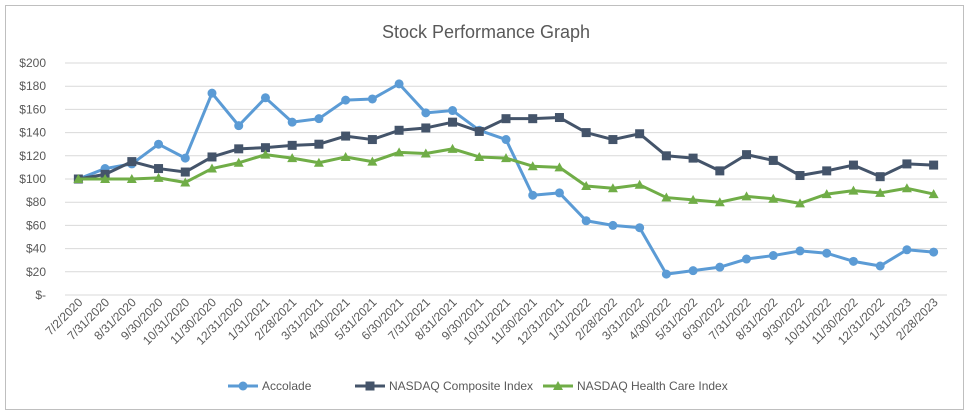  Describe the element at coordinates (486, 32) in the screenshot. I see `chart-title: Stock Performance Graph` at that location.